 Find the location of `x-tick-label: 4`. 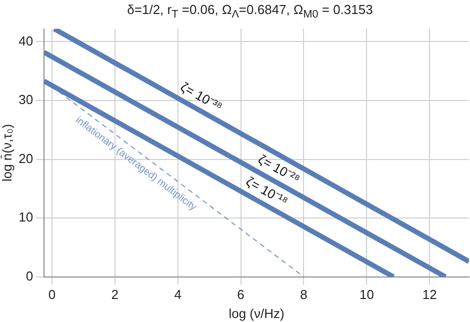

x-tick-label: 4 is located at coordinates (178, 294).